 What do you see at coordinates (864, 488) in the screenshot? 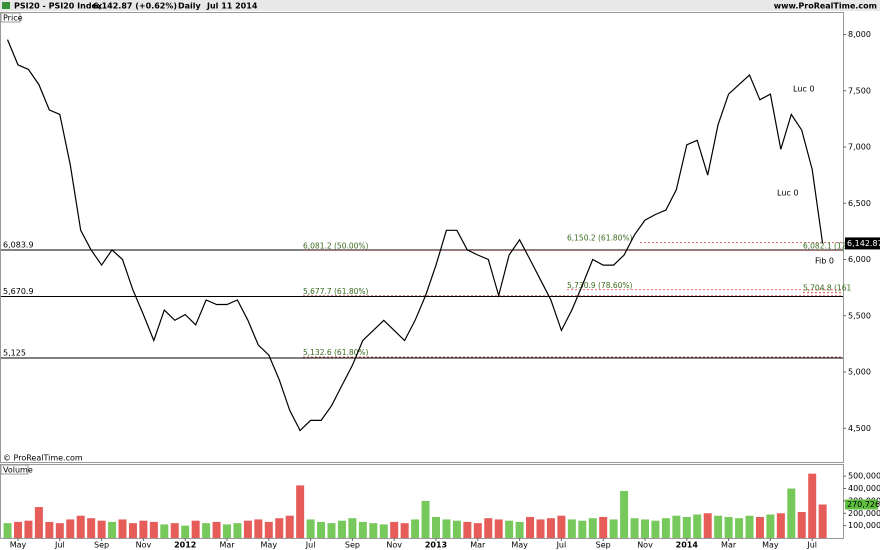
I see `y-tick-label: 400,000` at bounding box center [864, 488].